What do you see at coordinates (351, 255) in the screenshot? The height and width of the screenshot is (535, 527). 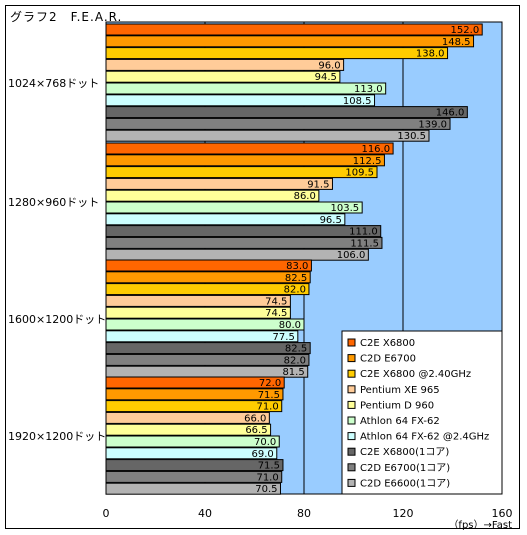 I see `bar-value-label: 106.0` at bounding box center [351, 255].